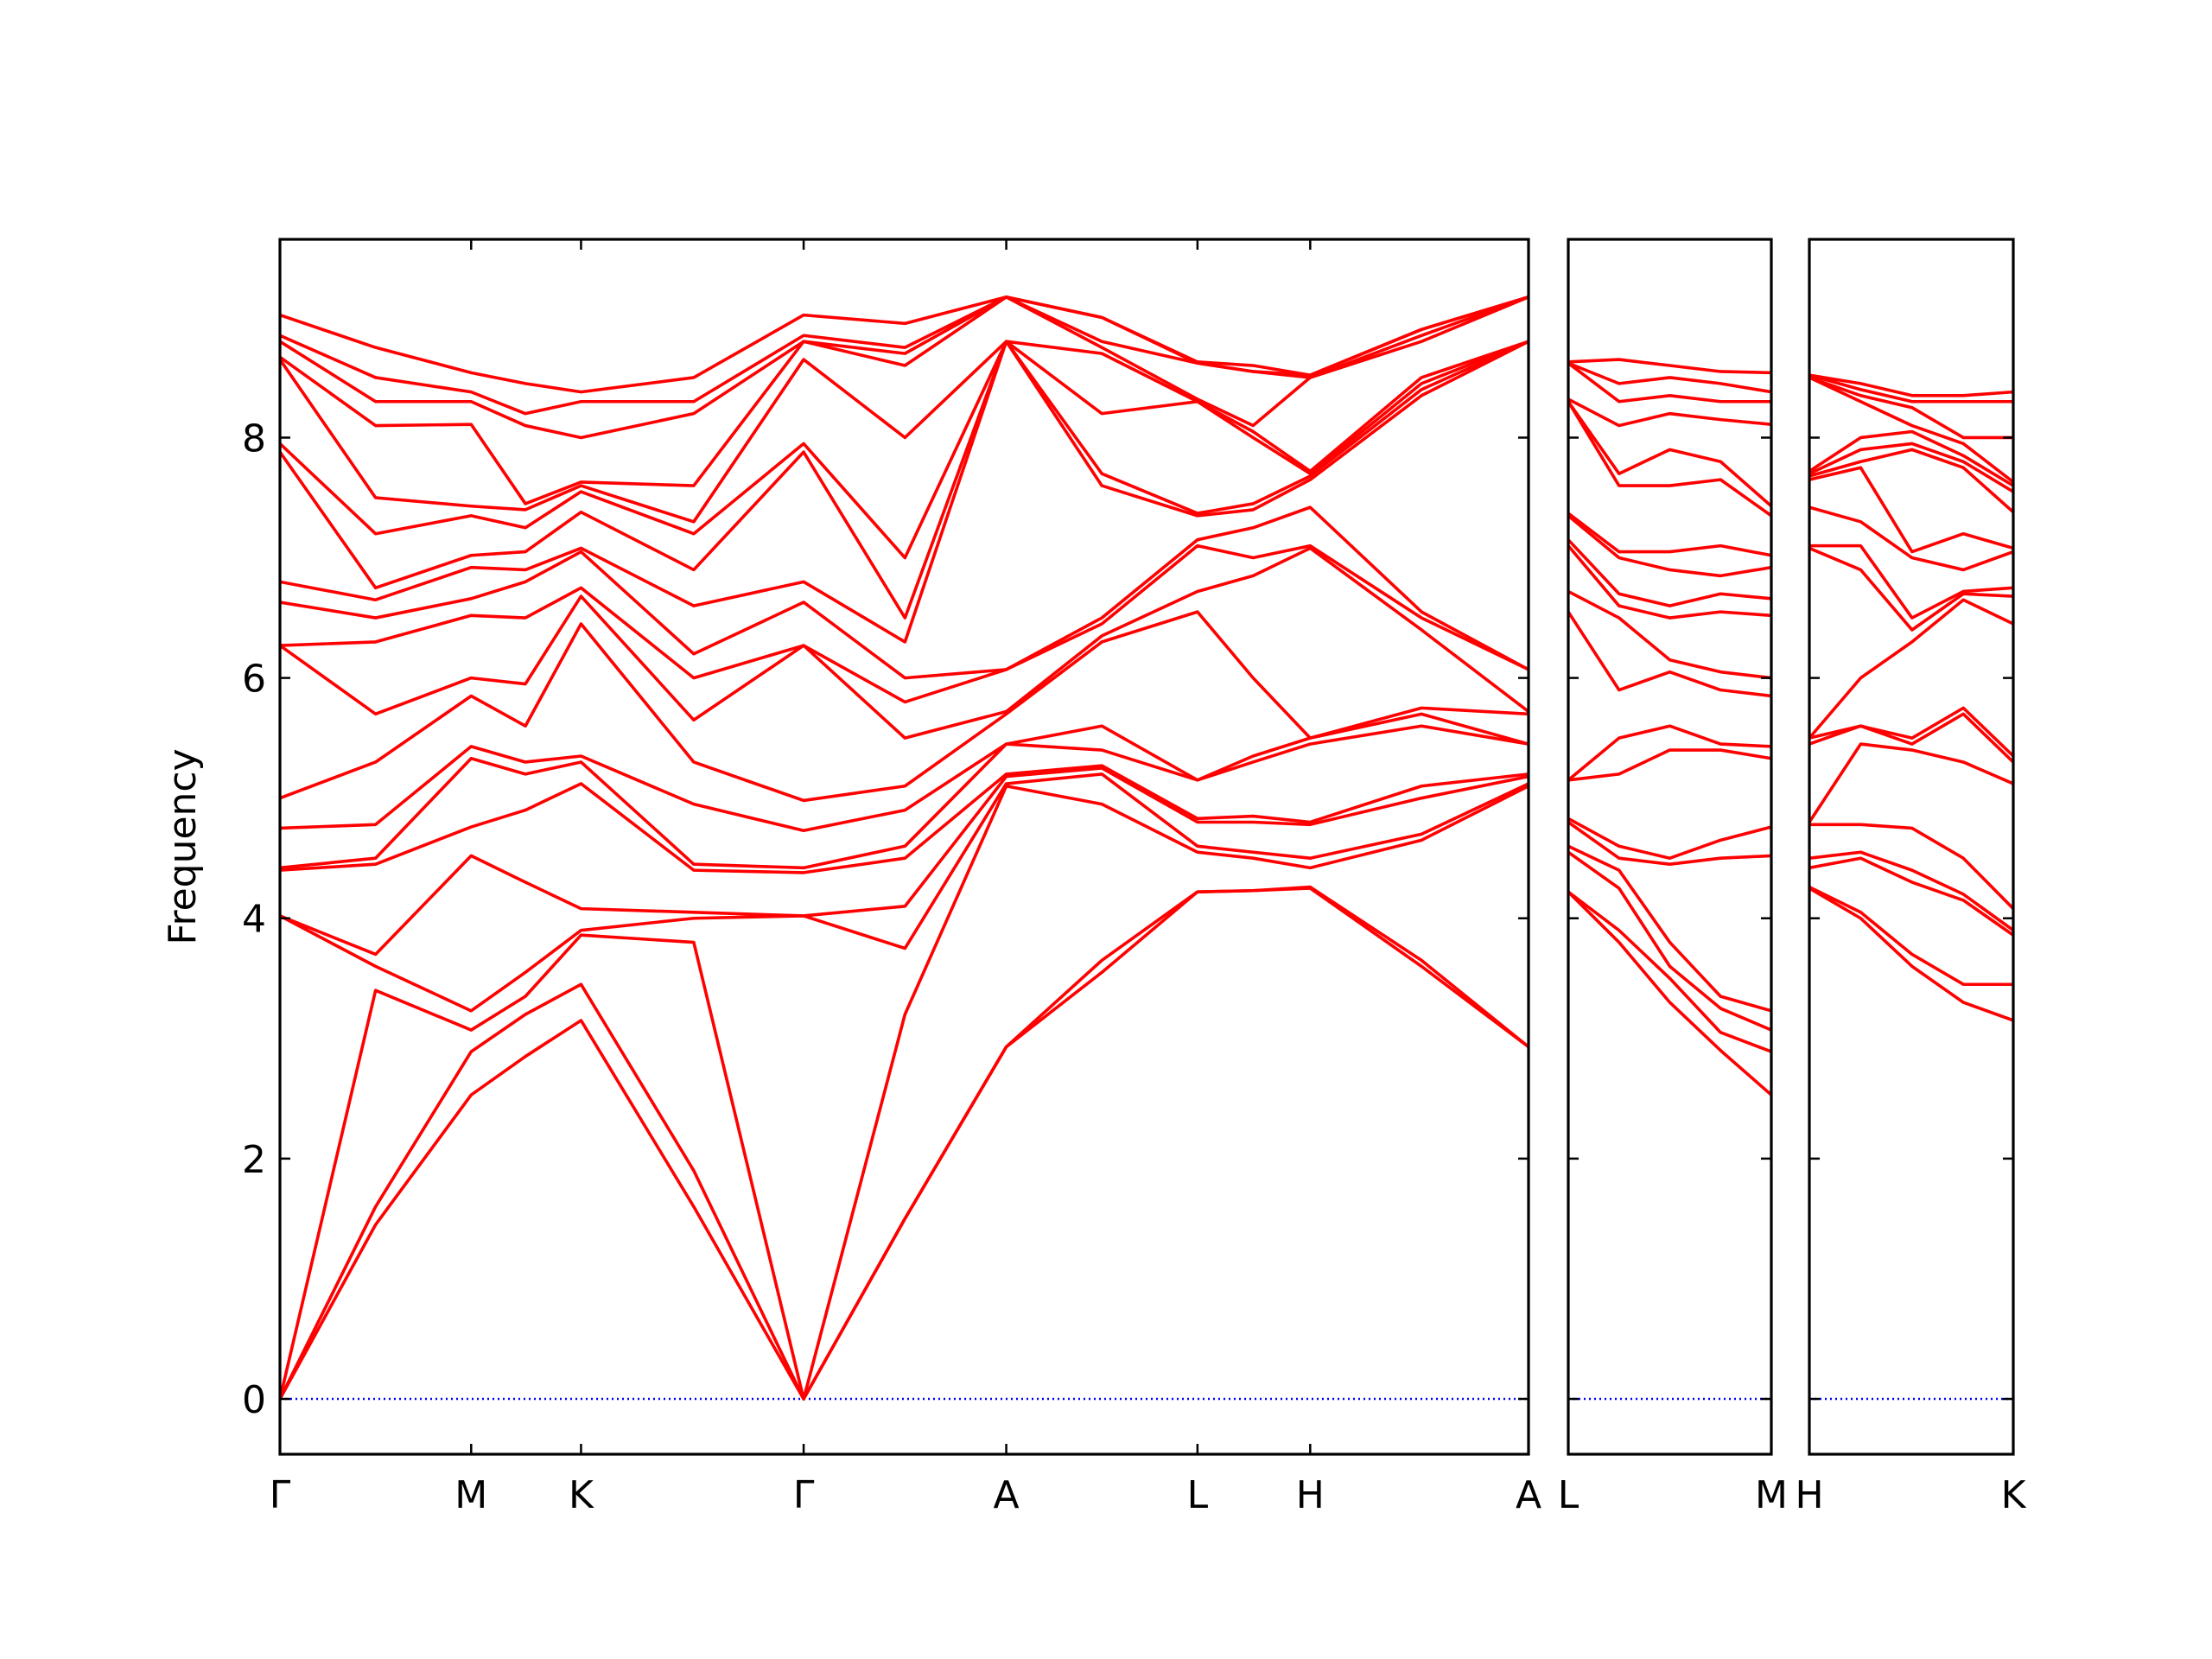 Image resolution: width=2212 pixels, height=1659 pixels. Describe the element at coordinates (183, 846) in the screenshot. I see `y-axis-label: Frequency` at that location.